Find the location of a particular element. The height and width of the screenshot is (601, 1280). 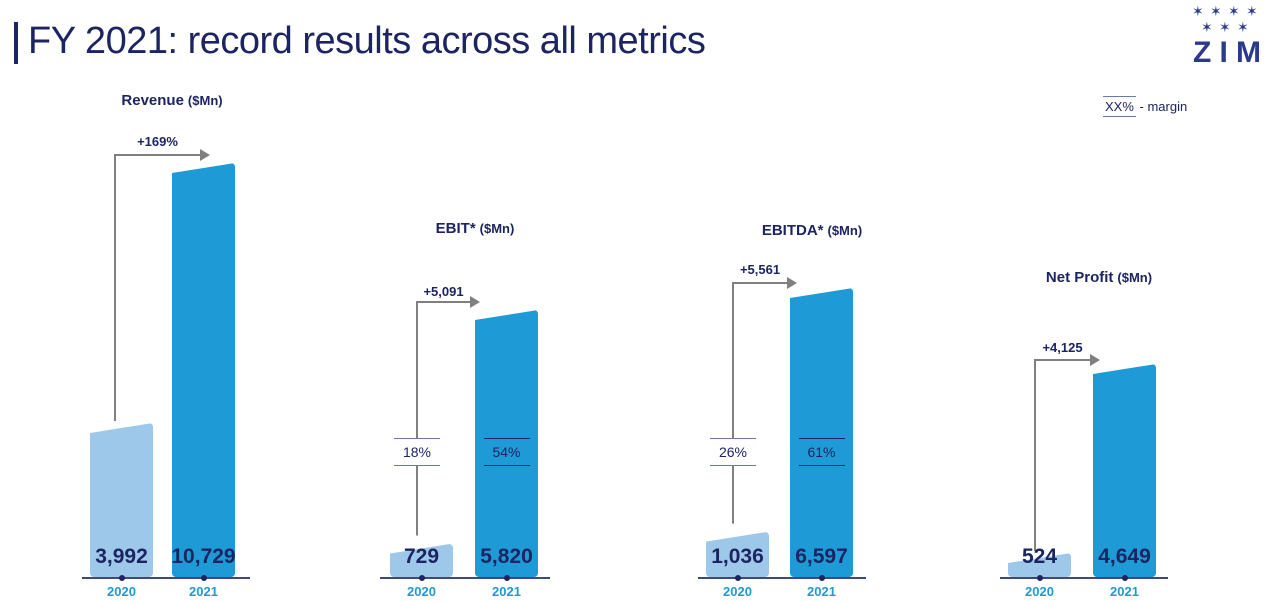

net-profit-value-label: 524 is located at coordinates (1039, 556).